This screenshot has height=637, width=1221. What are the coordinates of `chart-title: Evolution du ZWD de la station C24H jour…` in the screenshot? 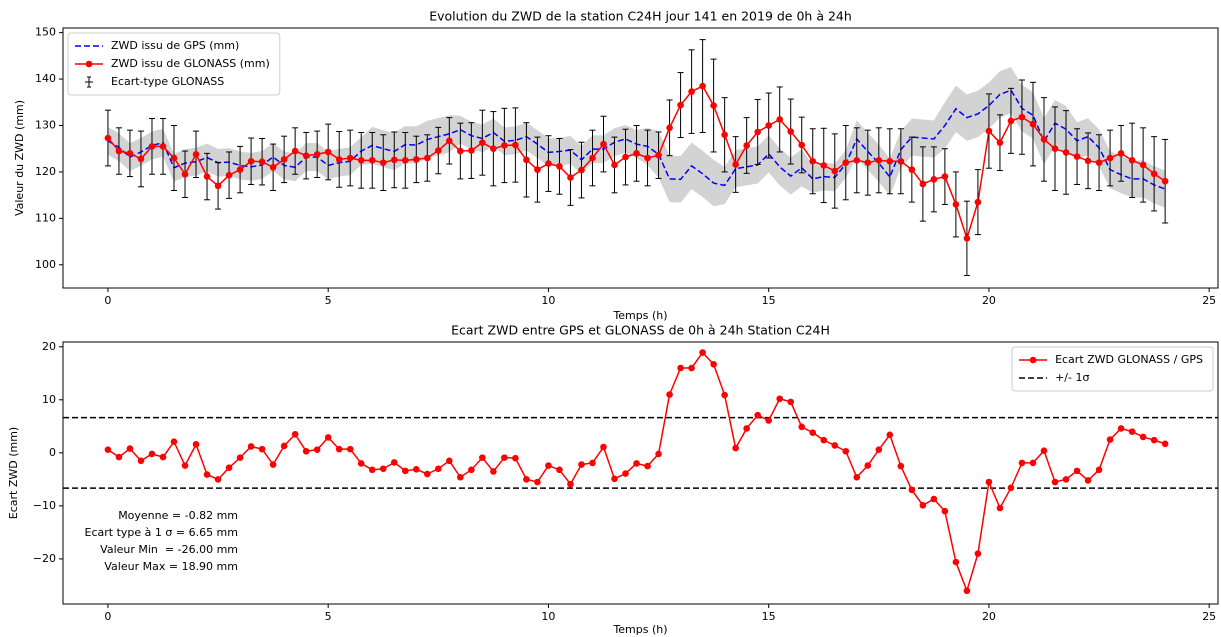 It's located at (640, 16).